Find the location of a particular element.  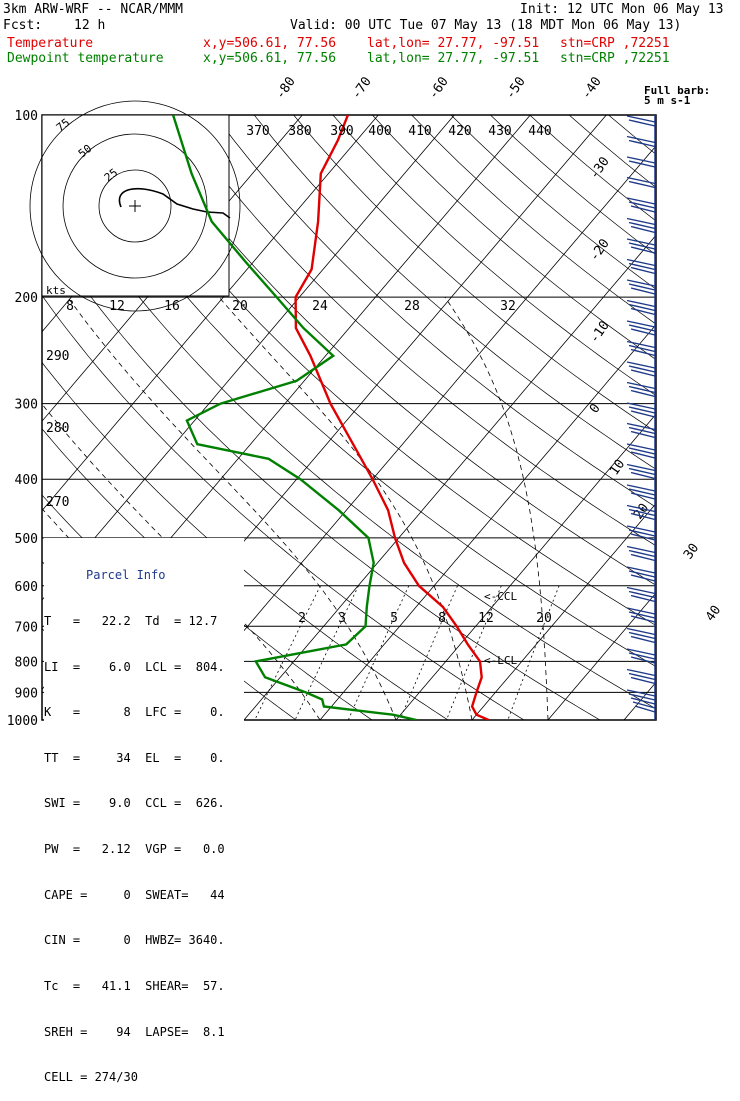

isotherm-label: -10 is located at coordinates (600, 332).